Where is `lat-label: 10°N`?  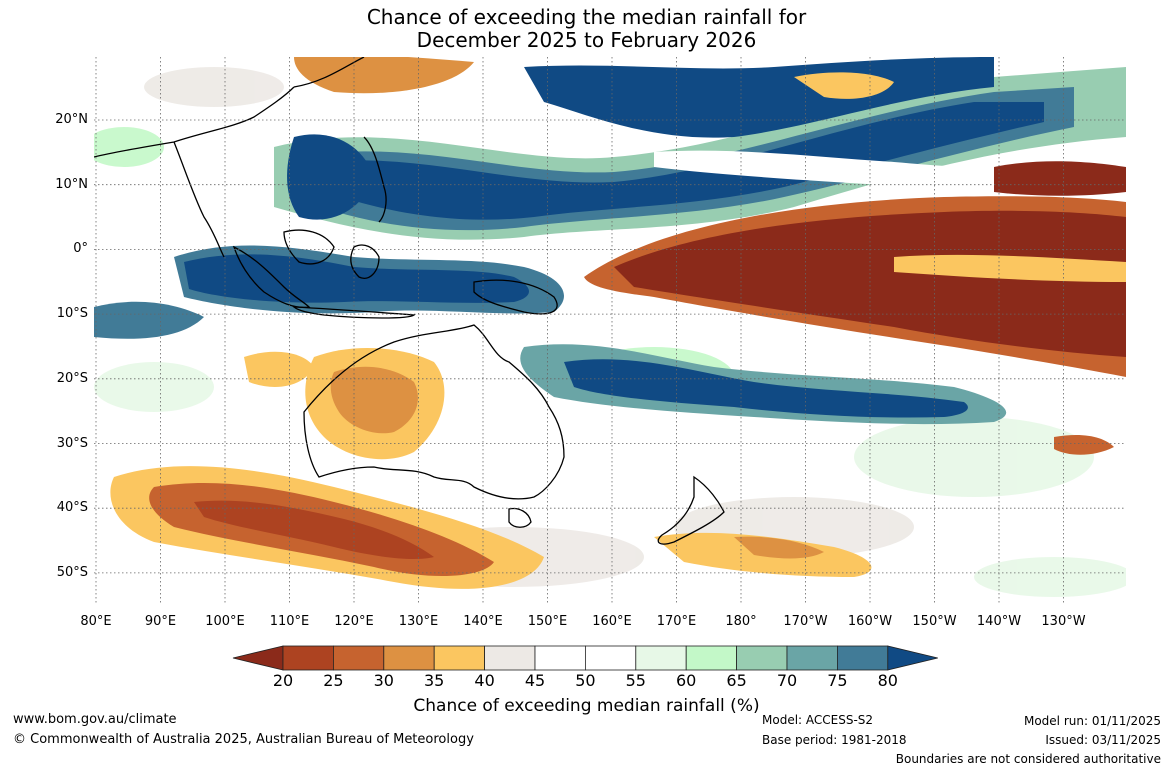 lat-label: 10°N is located at coordinates (71, 184).